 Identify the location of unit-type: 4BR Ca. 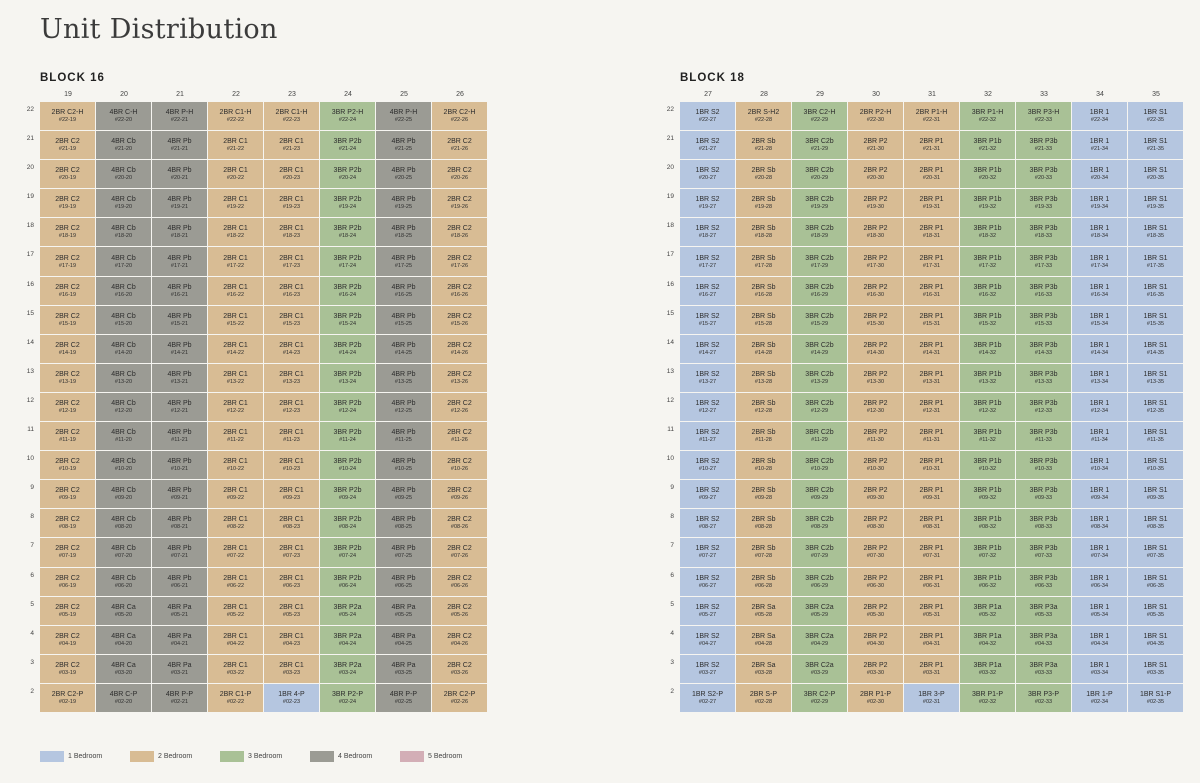
(123, 665).